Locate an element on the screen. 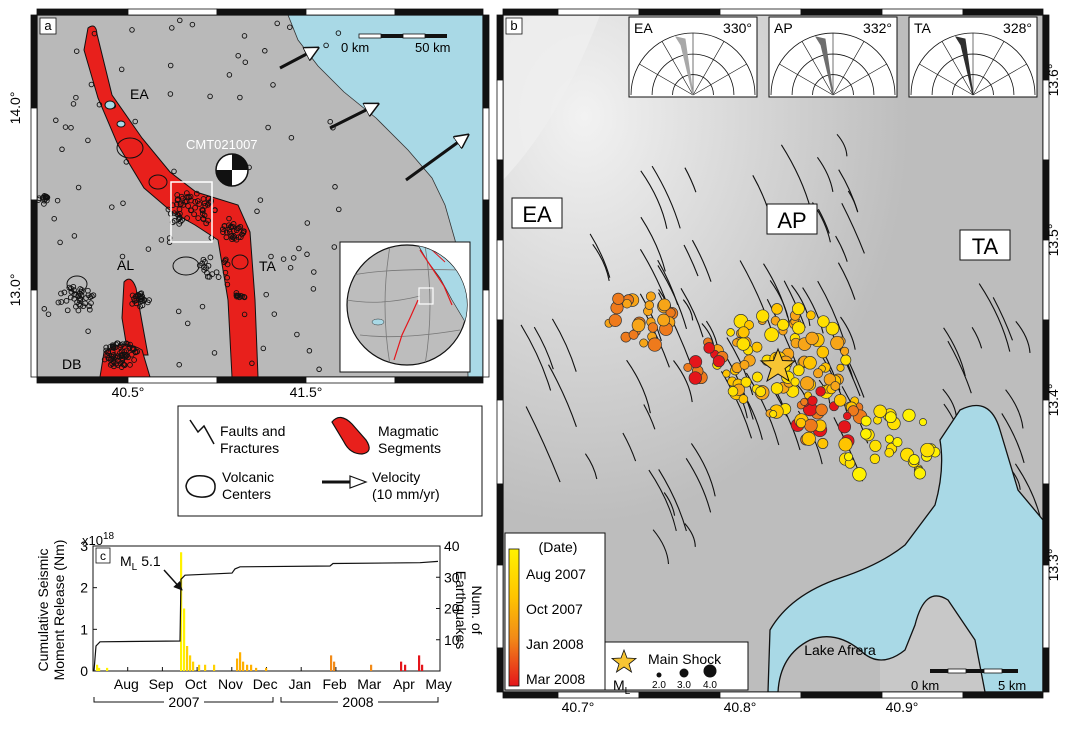 Image resolution: width=1066 pixels, height=736 pixels. date-colorbar is located at coordinates (514, 617).